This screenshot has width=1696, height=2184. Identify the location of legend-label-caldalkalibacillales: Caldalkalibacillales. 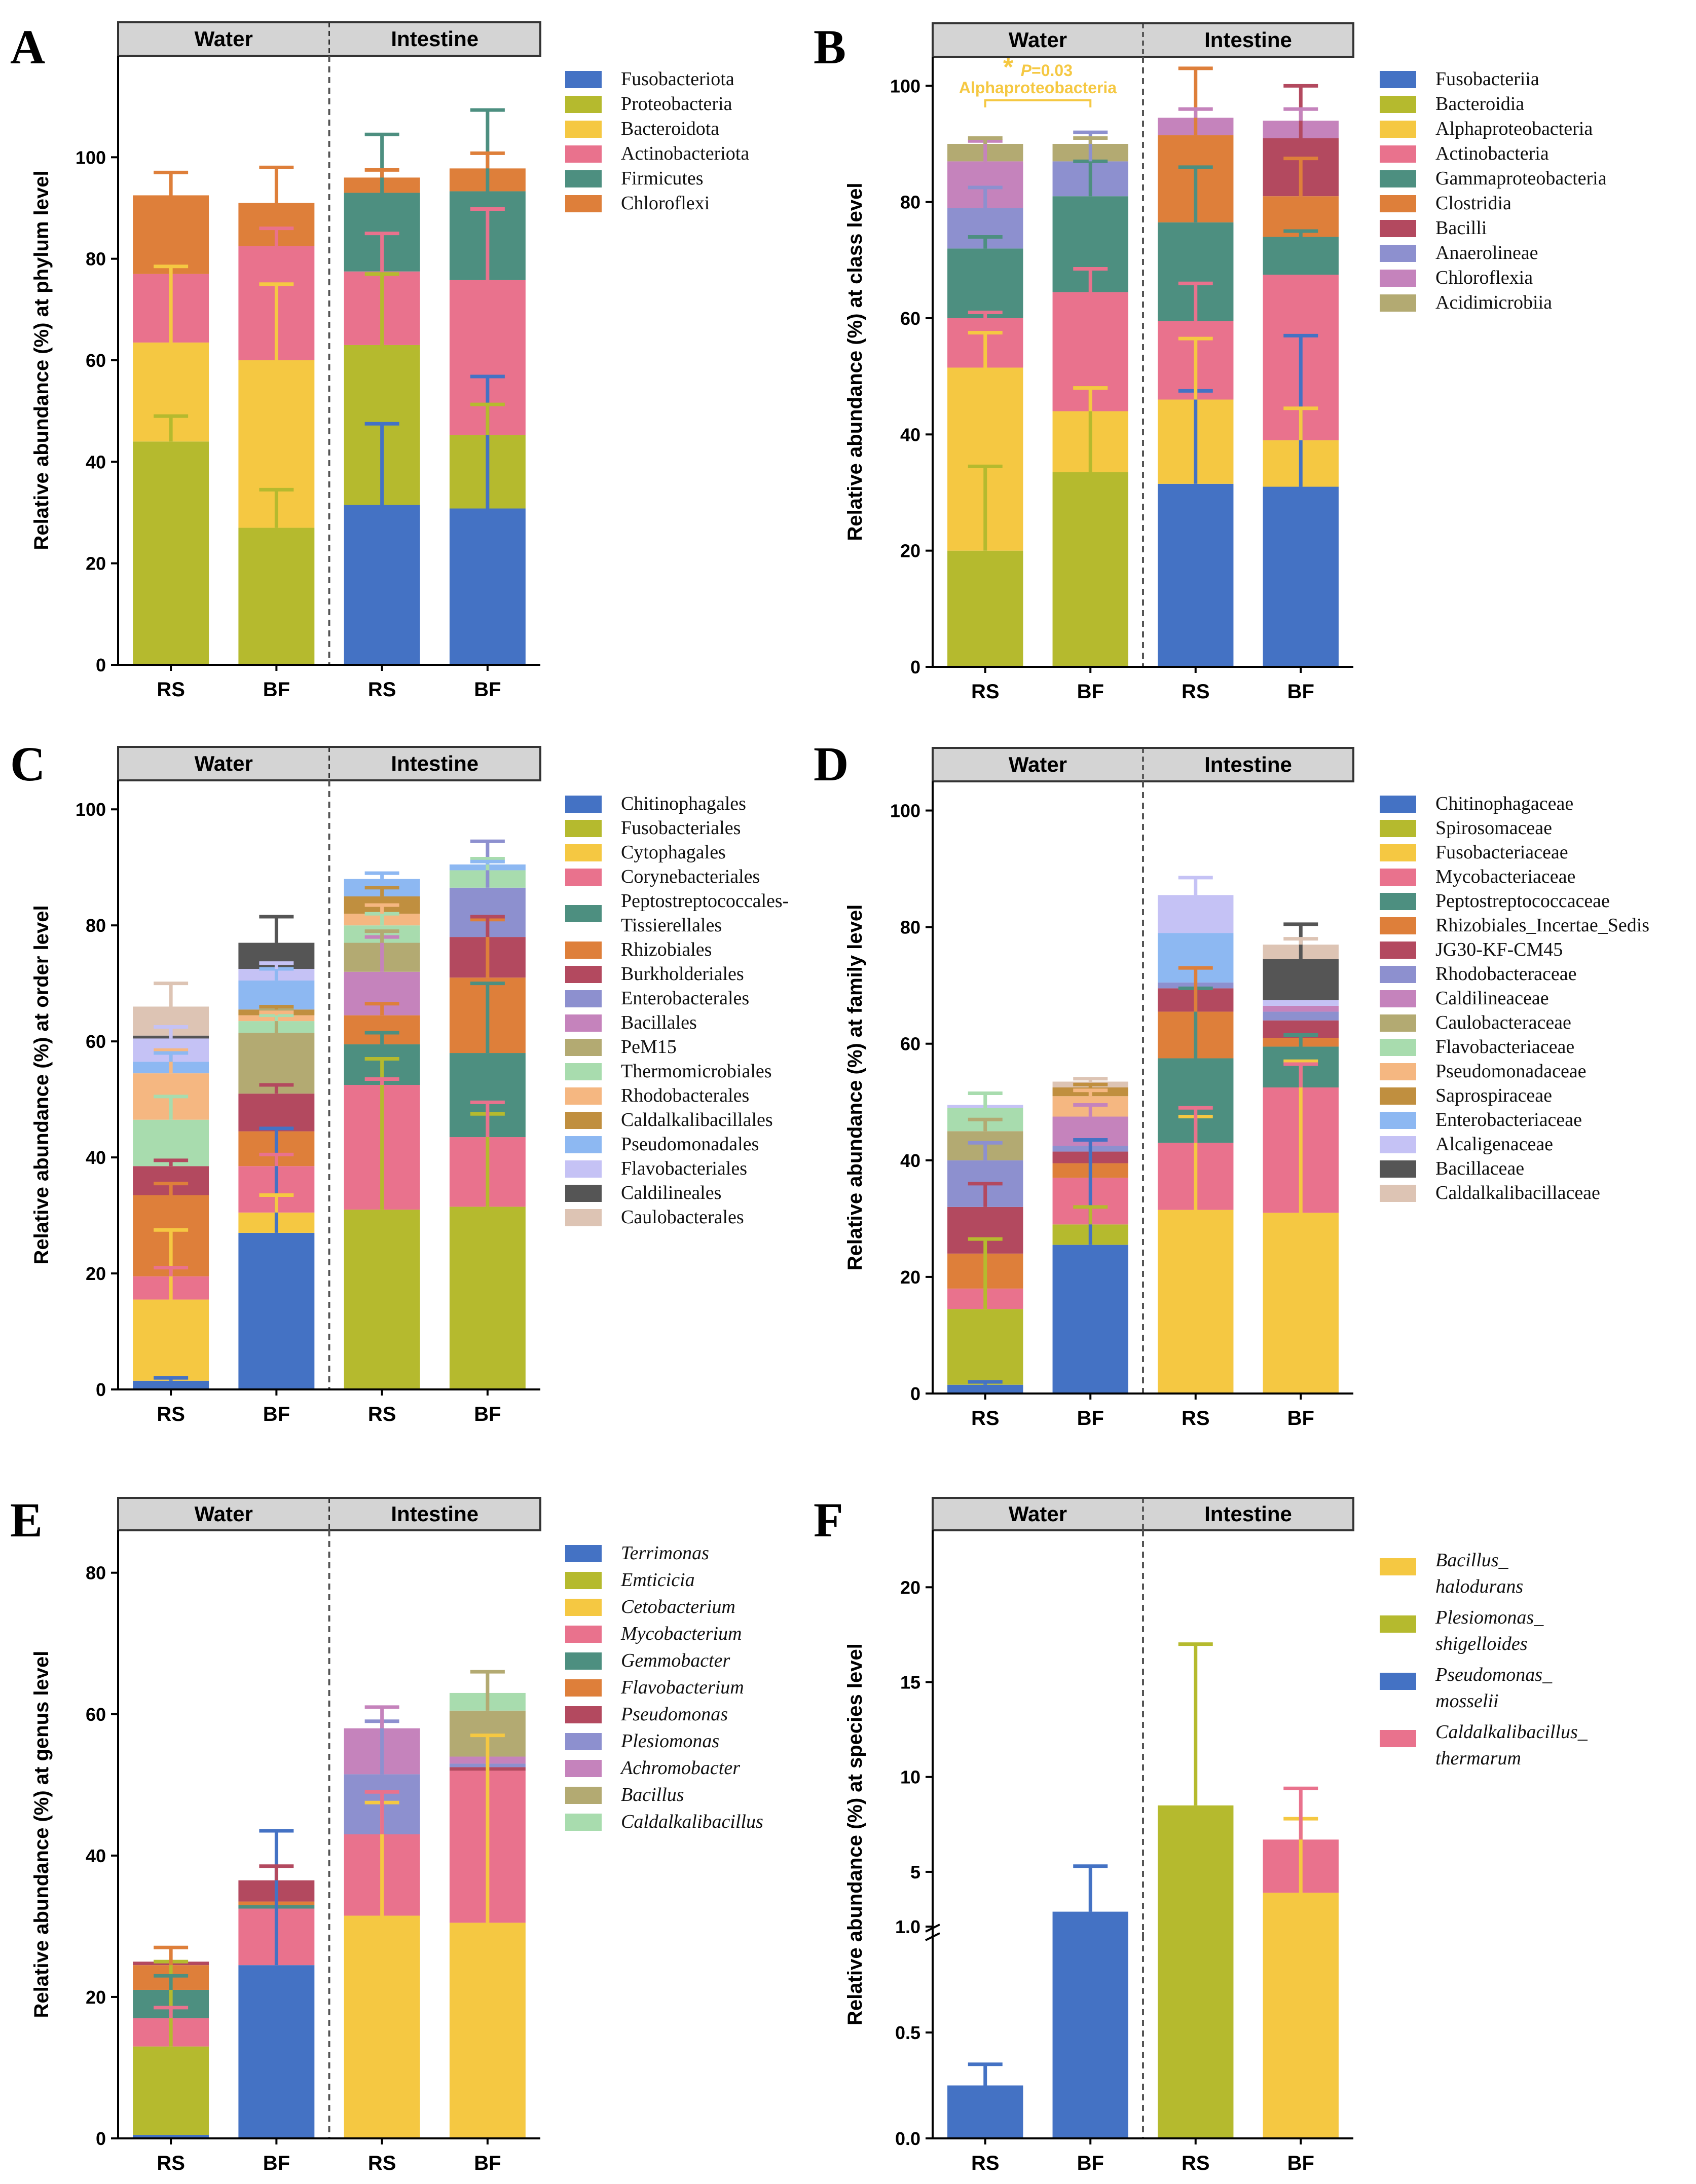
(697, 1120).